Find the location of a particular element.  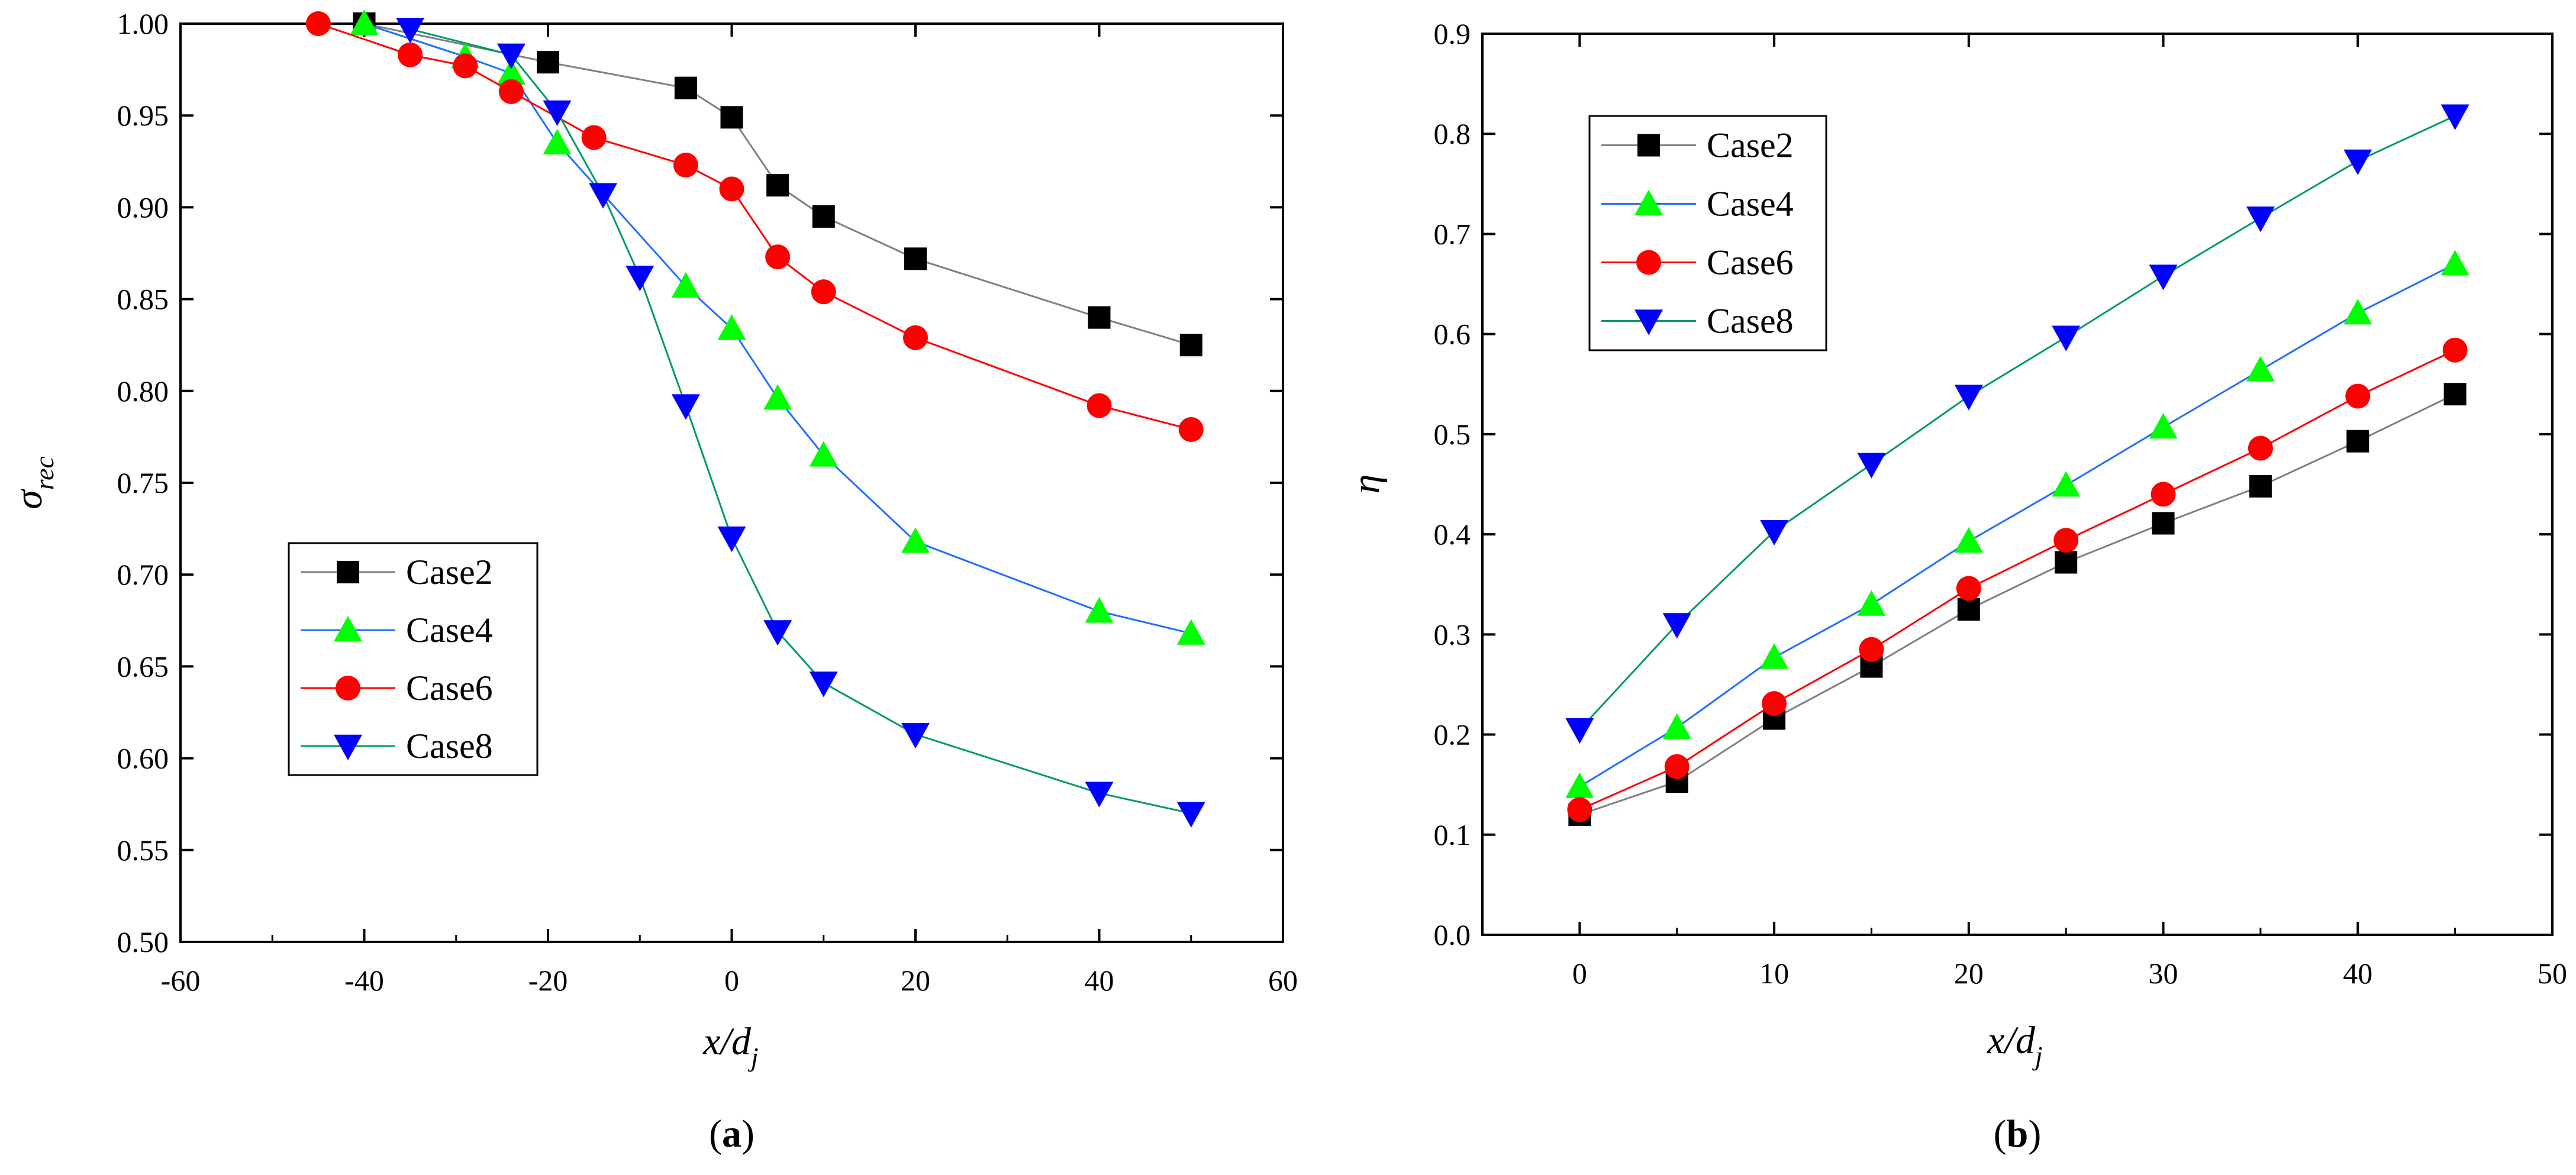

y-tick-label: 0.6 is located at coordinates (1452, 334).